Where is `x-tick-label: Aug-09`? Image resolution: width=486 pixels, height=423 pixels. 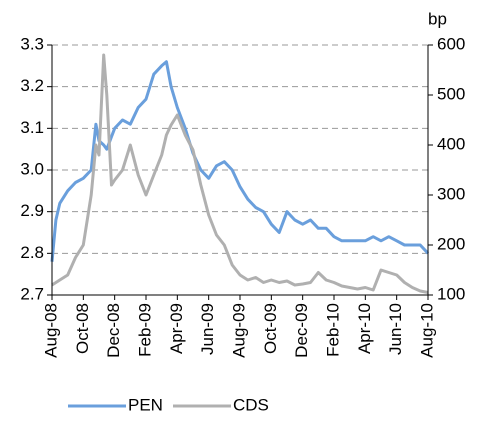
x-tick-label: Aug-09 is located at coordinates (238, 330).